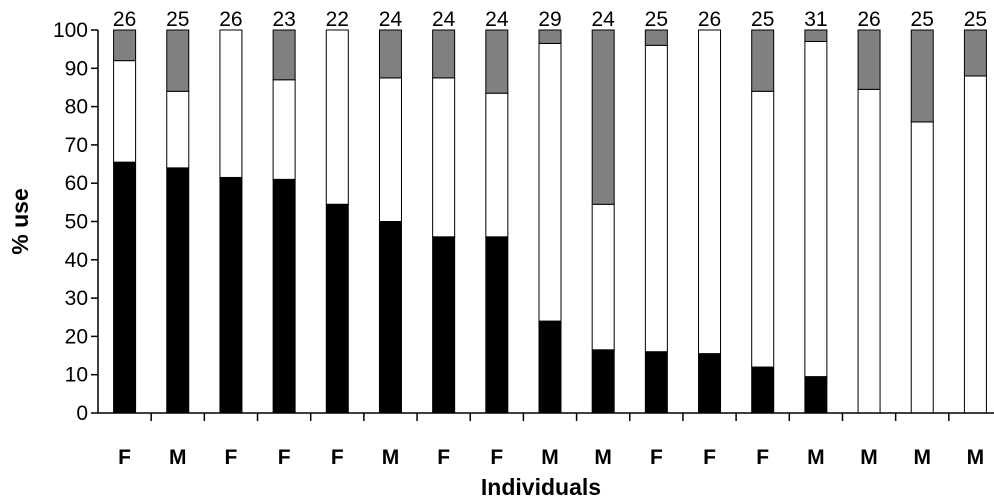 Image resolution: width=994 pixels, height=502 pixels. Describe the element at coordinates (76, 375) in the screenshot. I see `y-tick-label: 10` at that location.